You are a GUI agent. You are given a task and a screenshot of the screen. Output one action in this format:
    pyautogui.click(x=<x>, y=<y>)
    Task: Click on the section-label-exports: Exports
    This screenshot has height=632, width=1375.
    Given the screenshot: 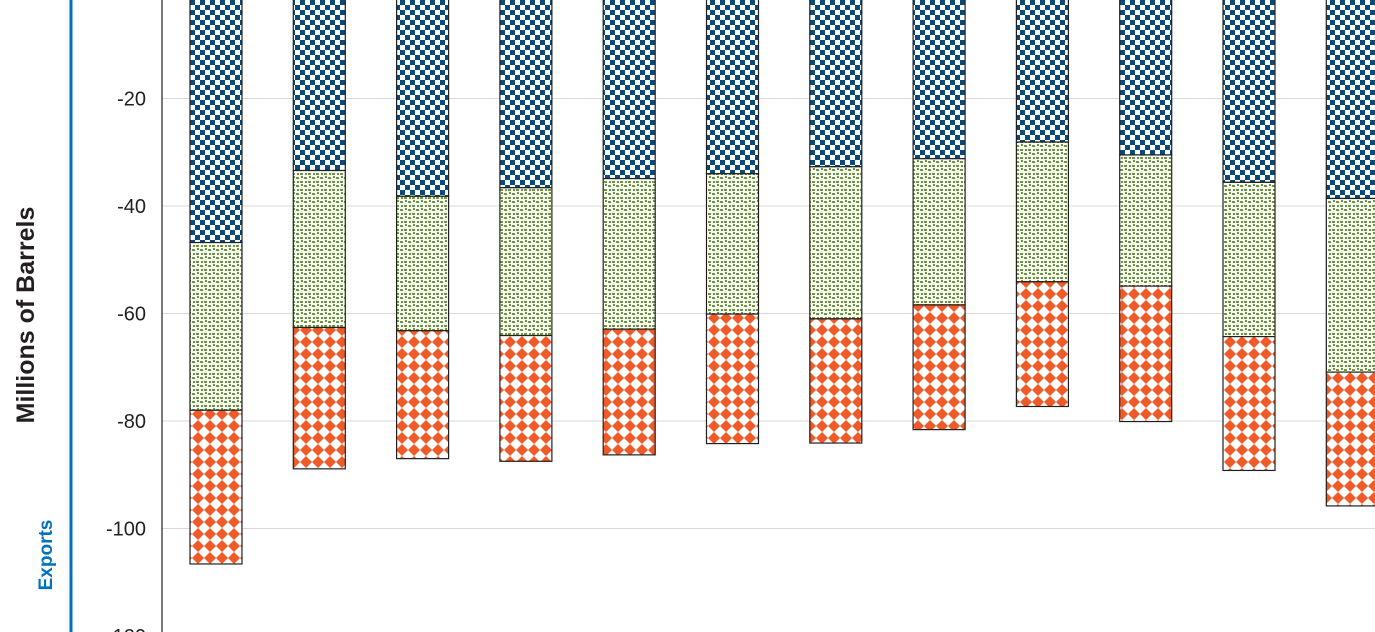 What is the action you would take?
    pyautogui.click(x=46, y=555)
    